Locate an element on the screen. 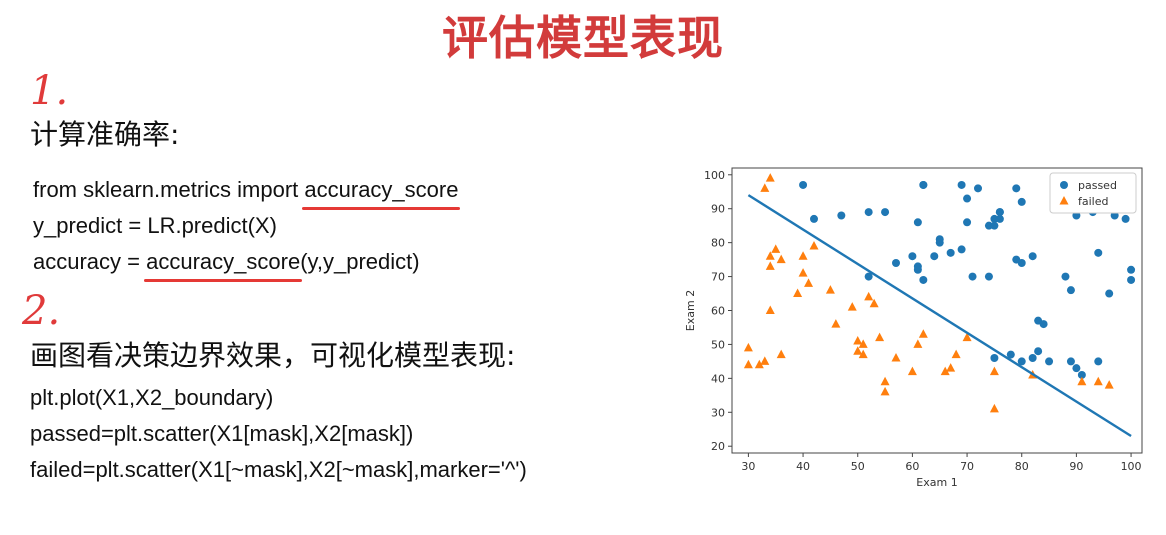 The width and height of the screenshot is (1166, 535). y-tick-label: 40 is located at coordinates (718, 378).